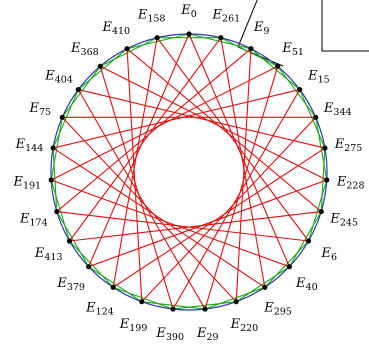 The height and width of the screenshot is (353, 369). What do you see at coordinates (133, 325) in the screenshot?
I see `vertex-label: E199` at bounding box center [133, 325].